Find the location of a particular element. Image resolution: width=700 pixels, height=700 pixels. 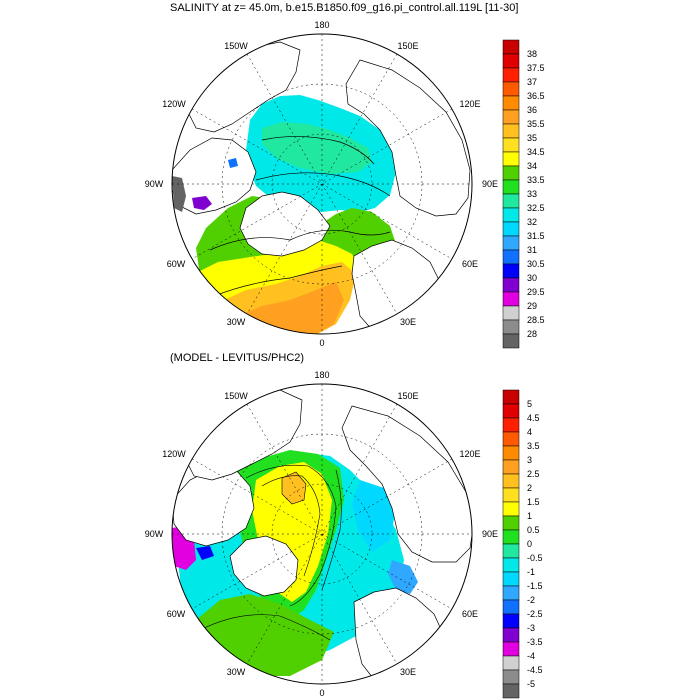

svg-text: 0 is located at coordinates (321, 343).